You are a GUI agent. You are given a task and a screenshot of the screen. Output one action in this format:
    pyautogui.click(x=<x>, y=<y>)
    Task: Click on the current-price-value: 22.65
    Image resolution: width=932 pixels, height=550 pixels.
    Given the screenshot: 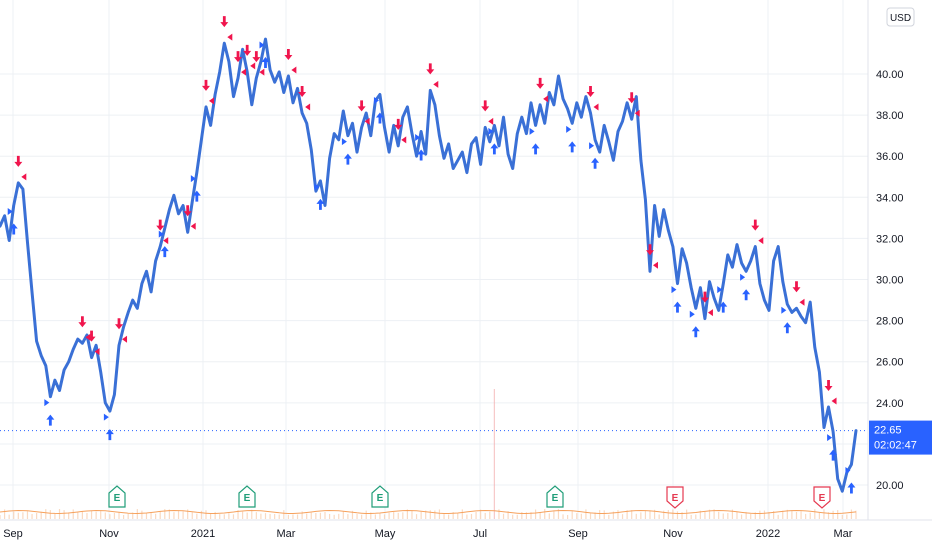 What is the action you would take?
    pyautogui.click(x=888, y=431)
    